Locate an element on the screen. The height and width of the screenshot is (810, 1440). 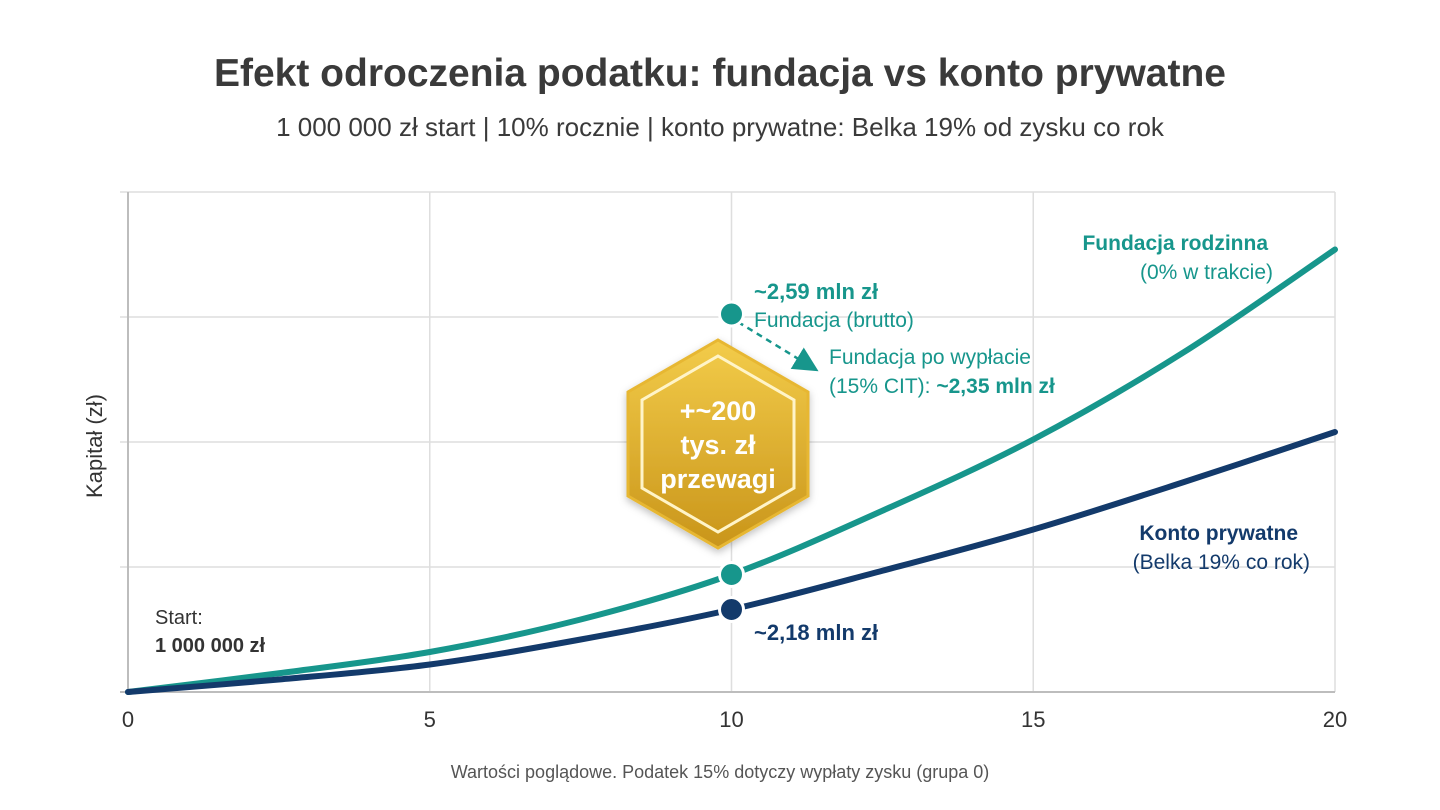
legend-fundacja: Fundacja rodzinna is located at coordinates (1175, 243).